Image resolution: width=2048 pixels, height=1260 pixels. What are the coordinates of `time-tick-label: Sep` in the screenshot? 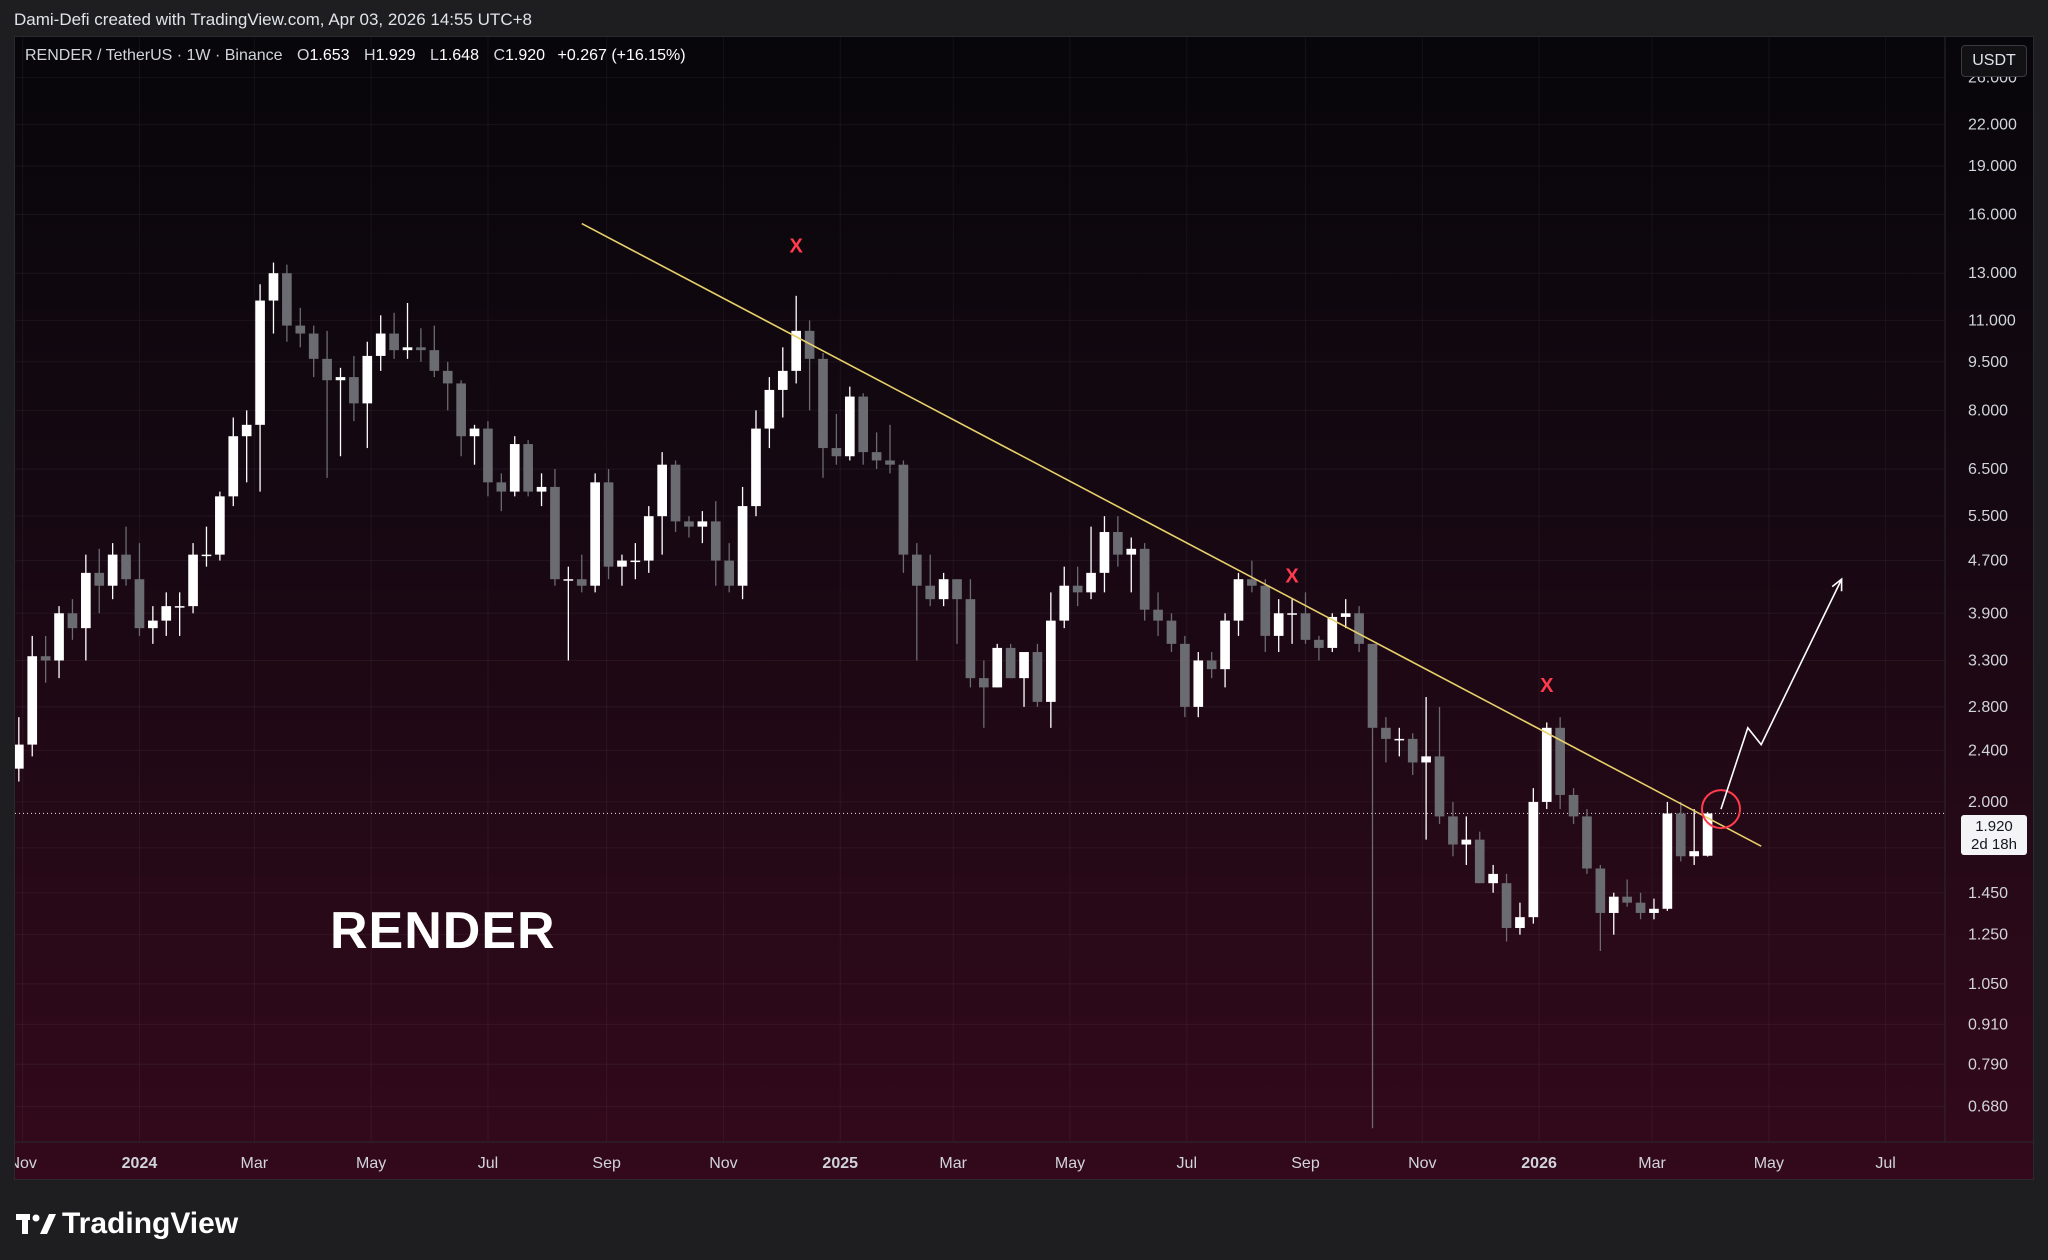 It's located at (606, 1163).